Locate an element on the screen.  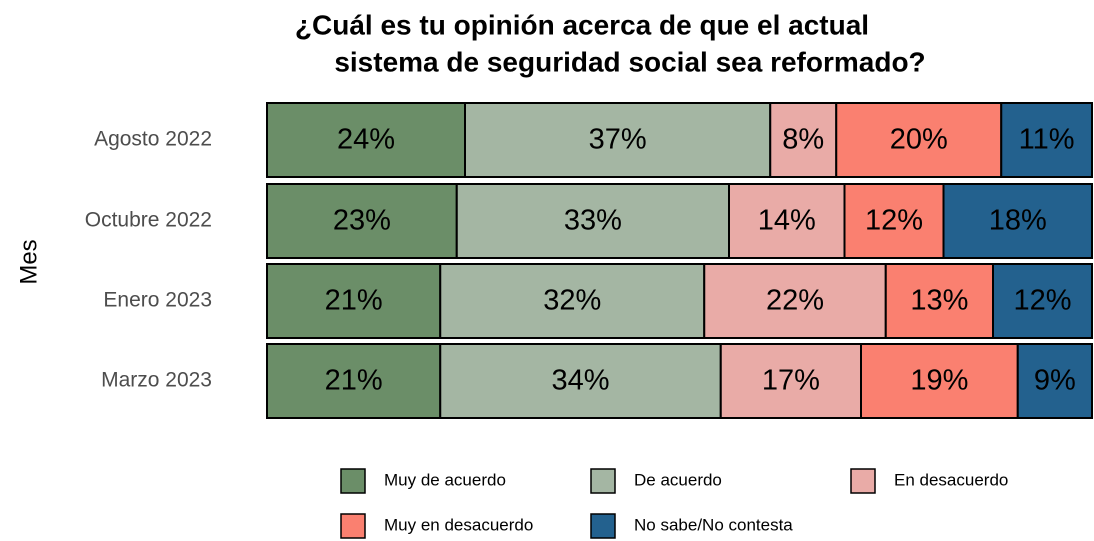
data-label: 33% is located at coordinates (593, 221).